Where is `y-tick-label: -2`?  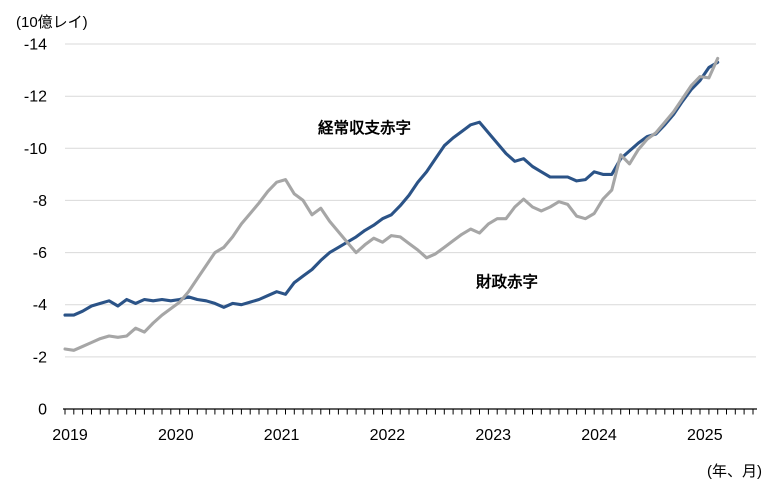 y-tick-label: -2 is located at coordinates (40, 357).